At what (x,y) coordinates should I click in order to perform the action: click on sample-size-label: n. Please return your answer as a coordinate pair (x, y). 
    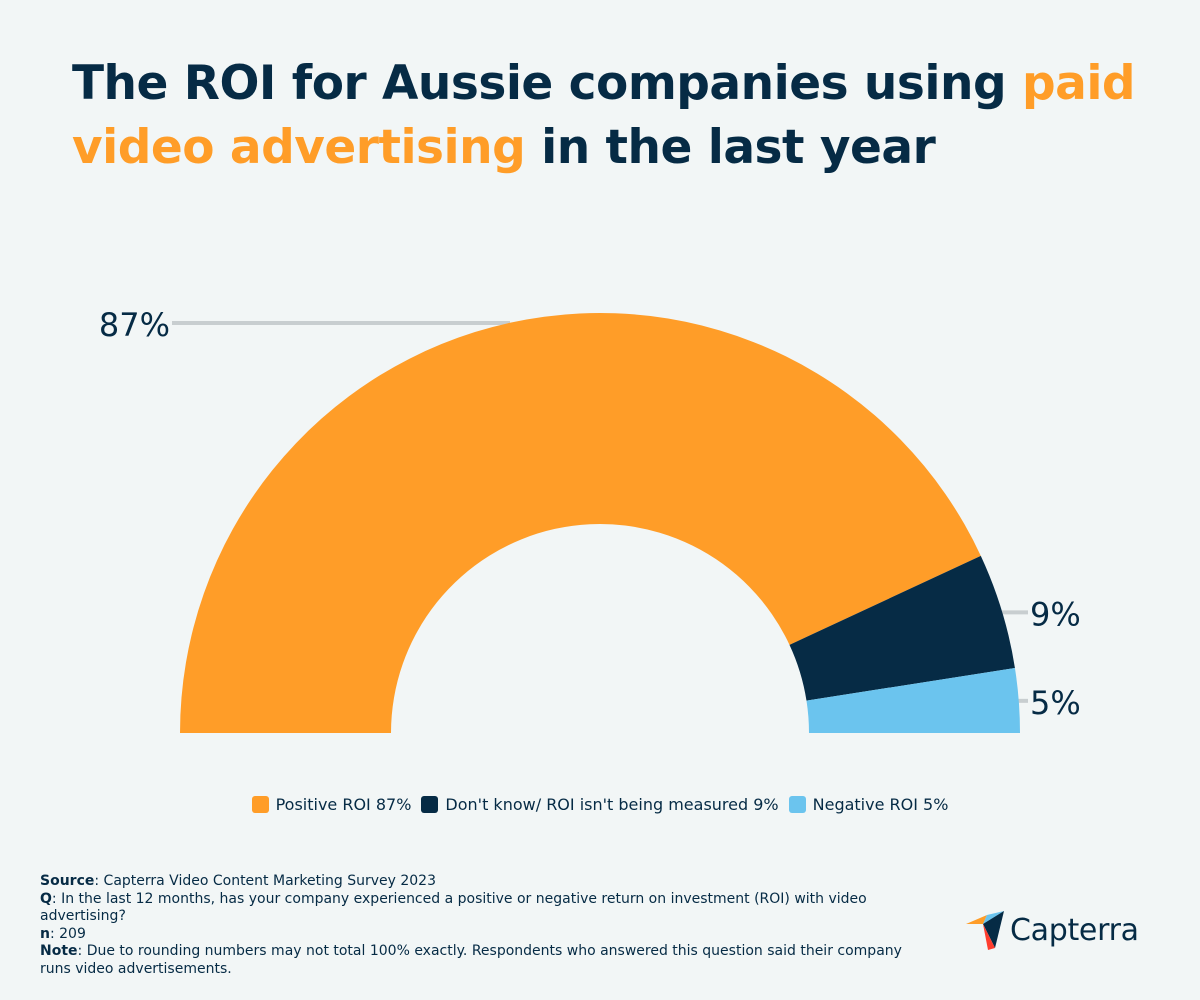
    Looking at the image, I should click on (45, 933).